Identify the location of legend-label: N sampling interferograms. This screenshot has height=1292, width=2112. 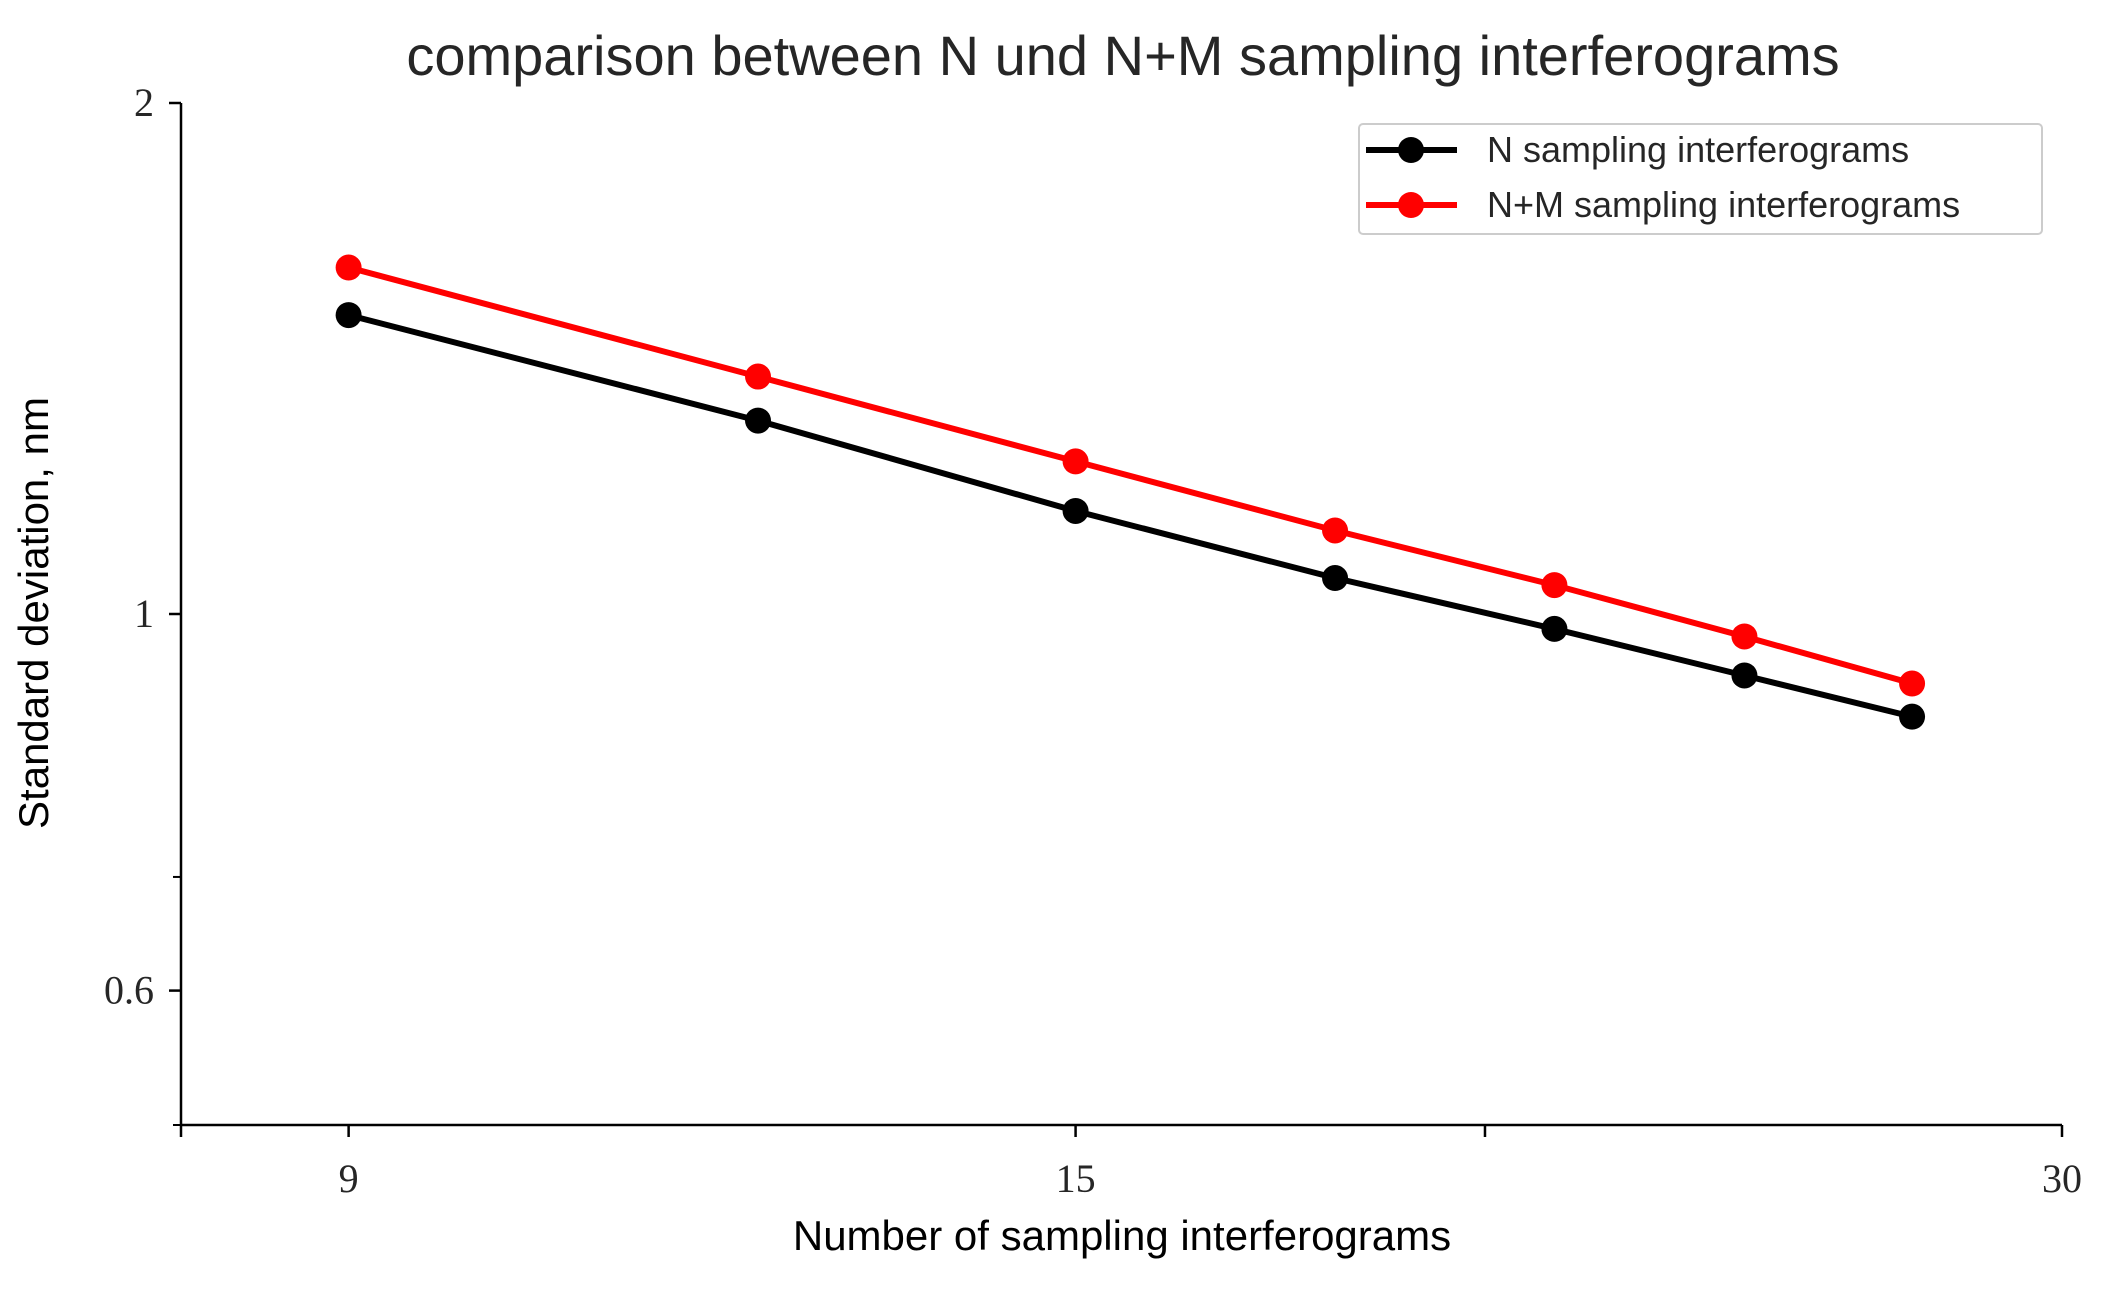
(1698, 149).